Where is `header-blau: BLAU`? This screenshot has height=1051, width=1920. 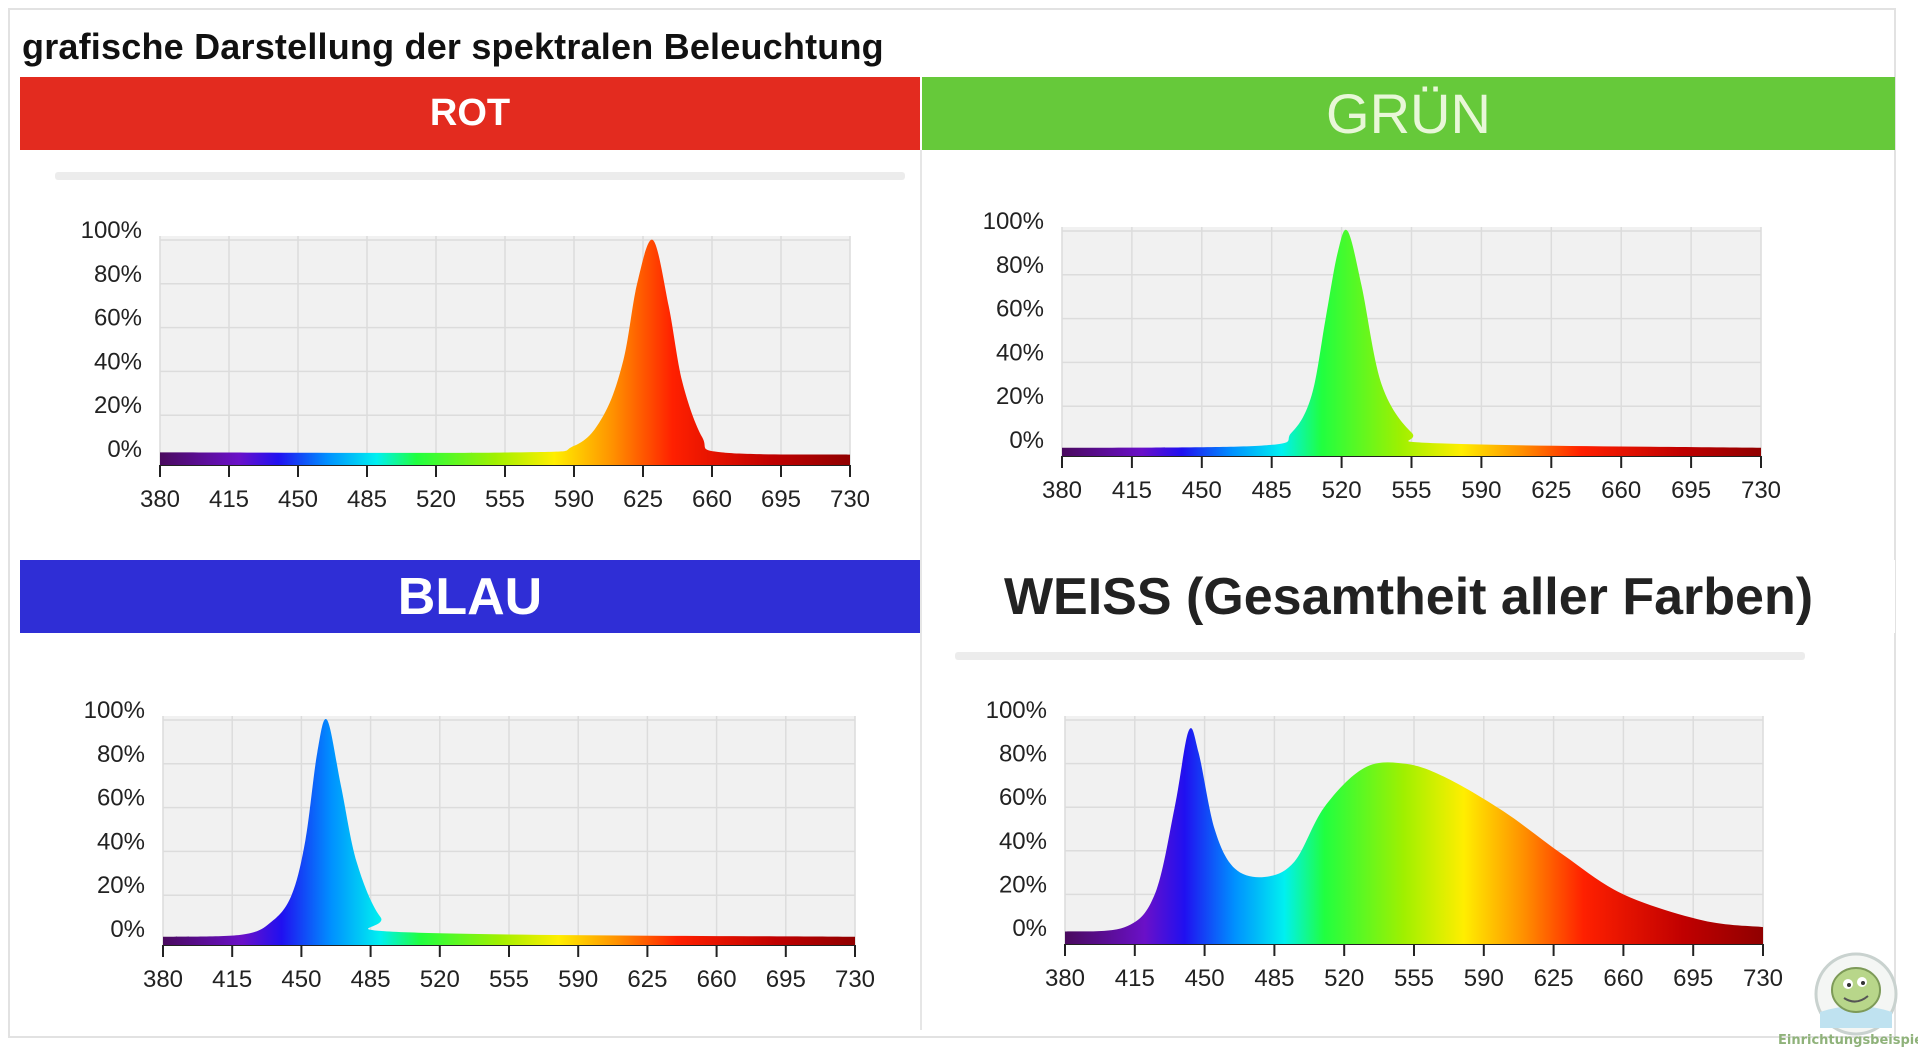 header-blau: BLAU is located at coordinates (470, 596).